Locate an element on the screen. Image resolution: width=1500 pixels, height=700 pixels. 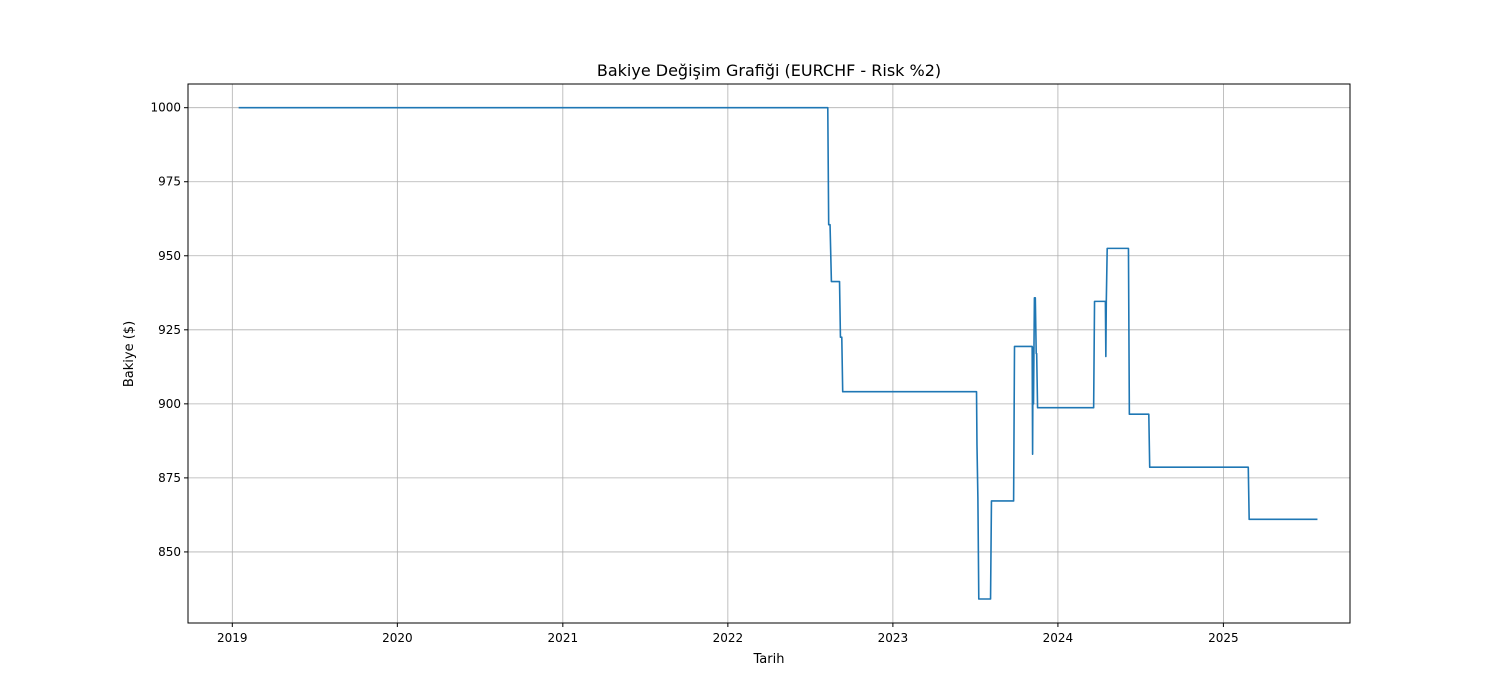
x-axis-label: Tarih is located at coordinates (769, 659).